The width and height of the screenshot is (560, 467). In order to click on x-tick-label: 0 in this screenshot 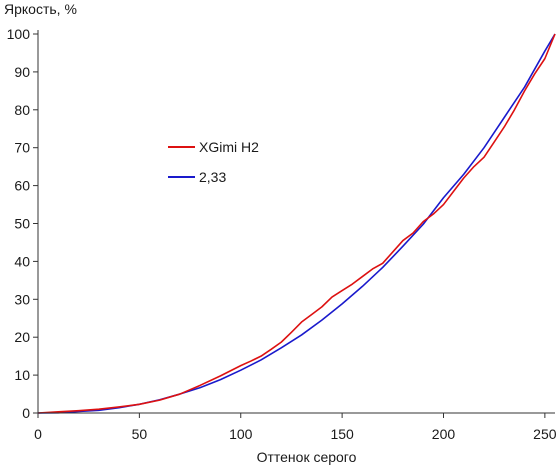, I will do `click(38, 434)`.